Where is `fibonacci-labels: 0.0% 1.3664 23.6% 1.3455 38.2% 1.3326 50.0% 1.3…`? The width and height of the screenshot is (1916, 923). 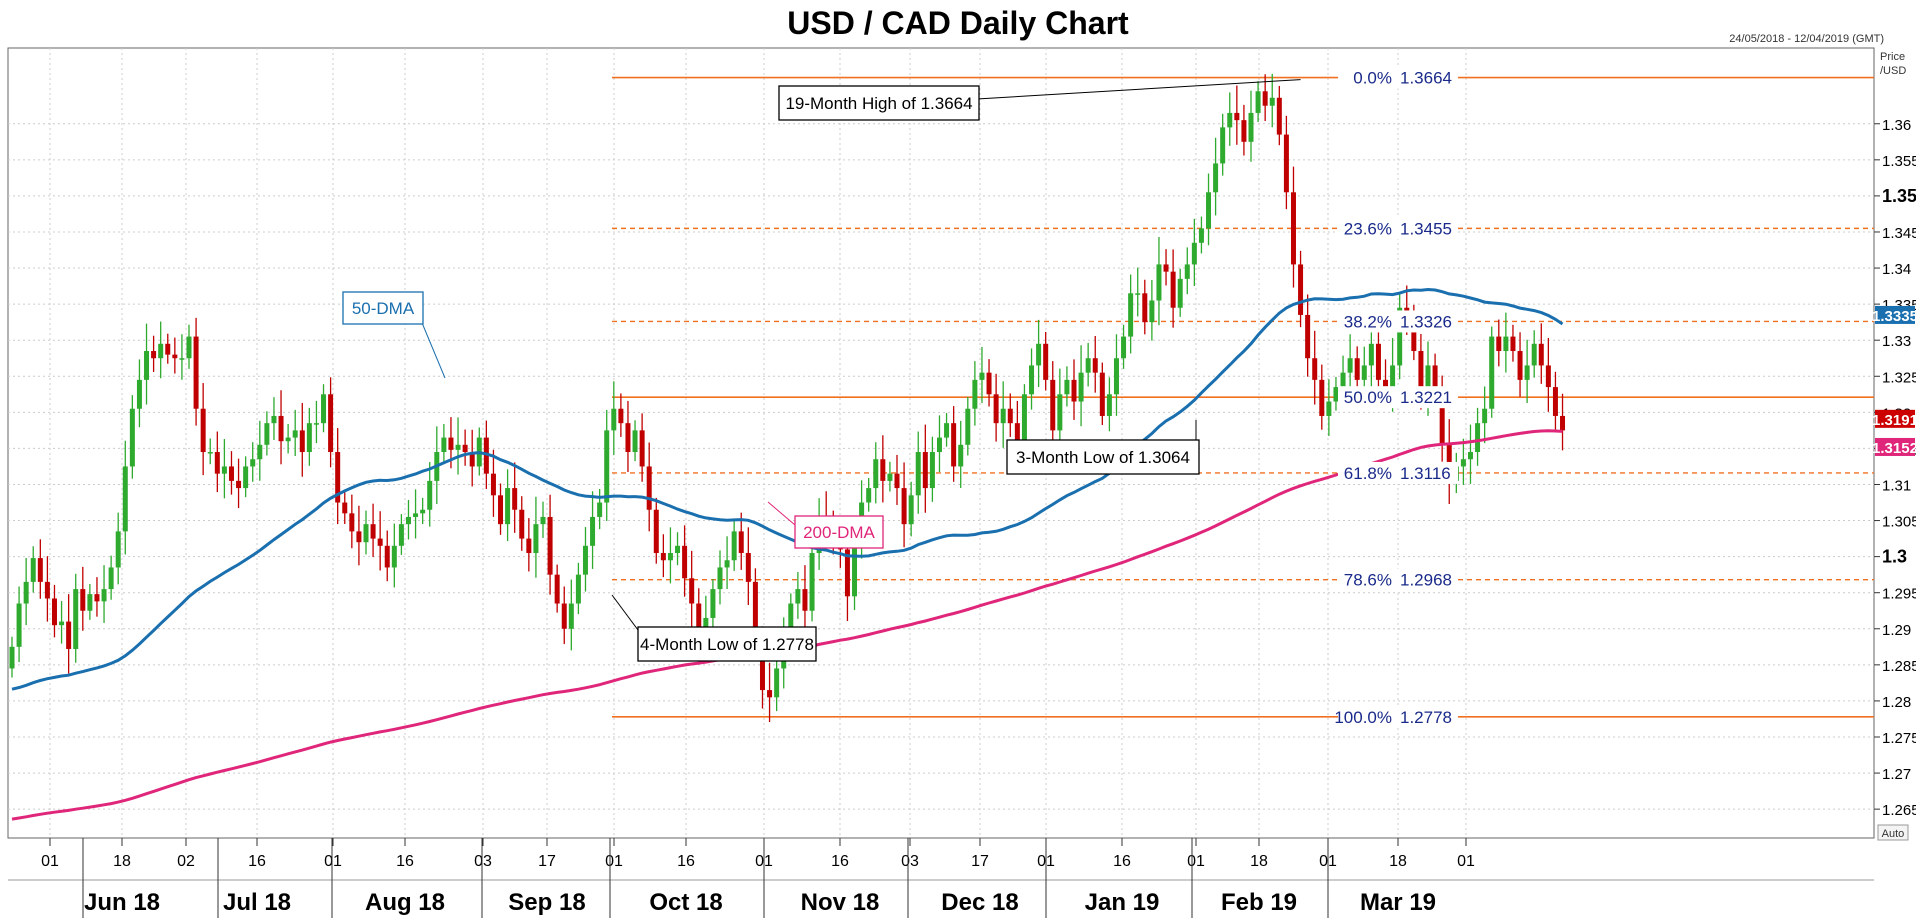
fibonacci-labels: 0.0% 1.3664 23.6% 1.3455 38.2% 1.3326 50.0% 1.3… is located at coordinates (1396, 397).